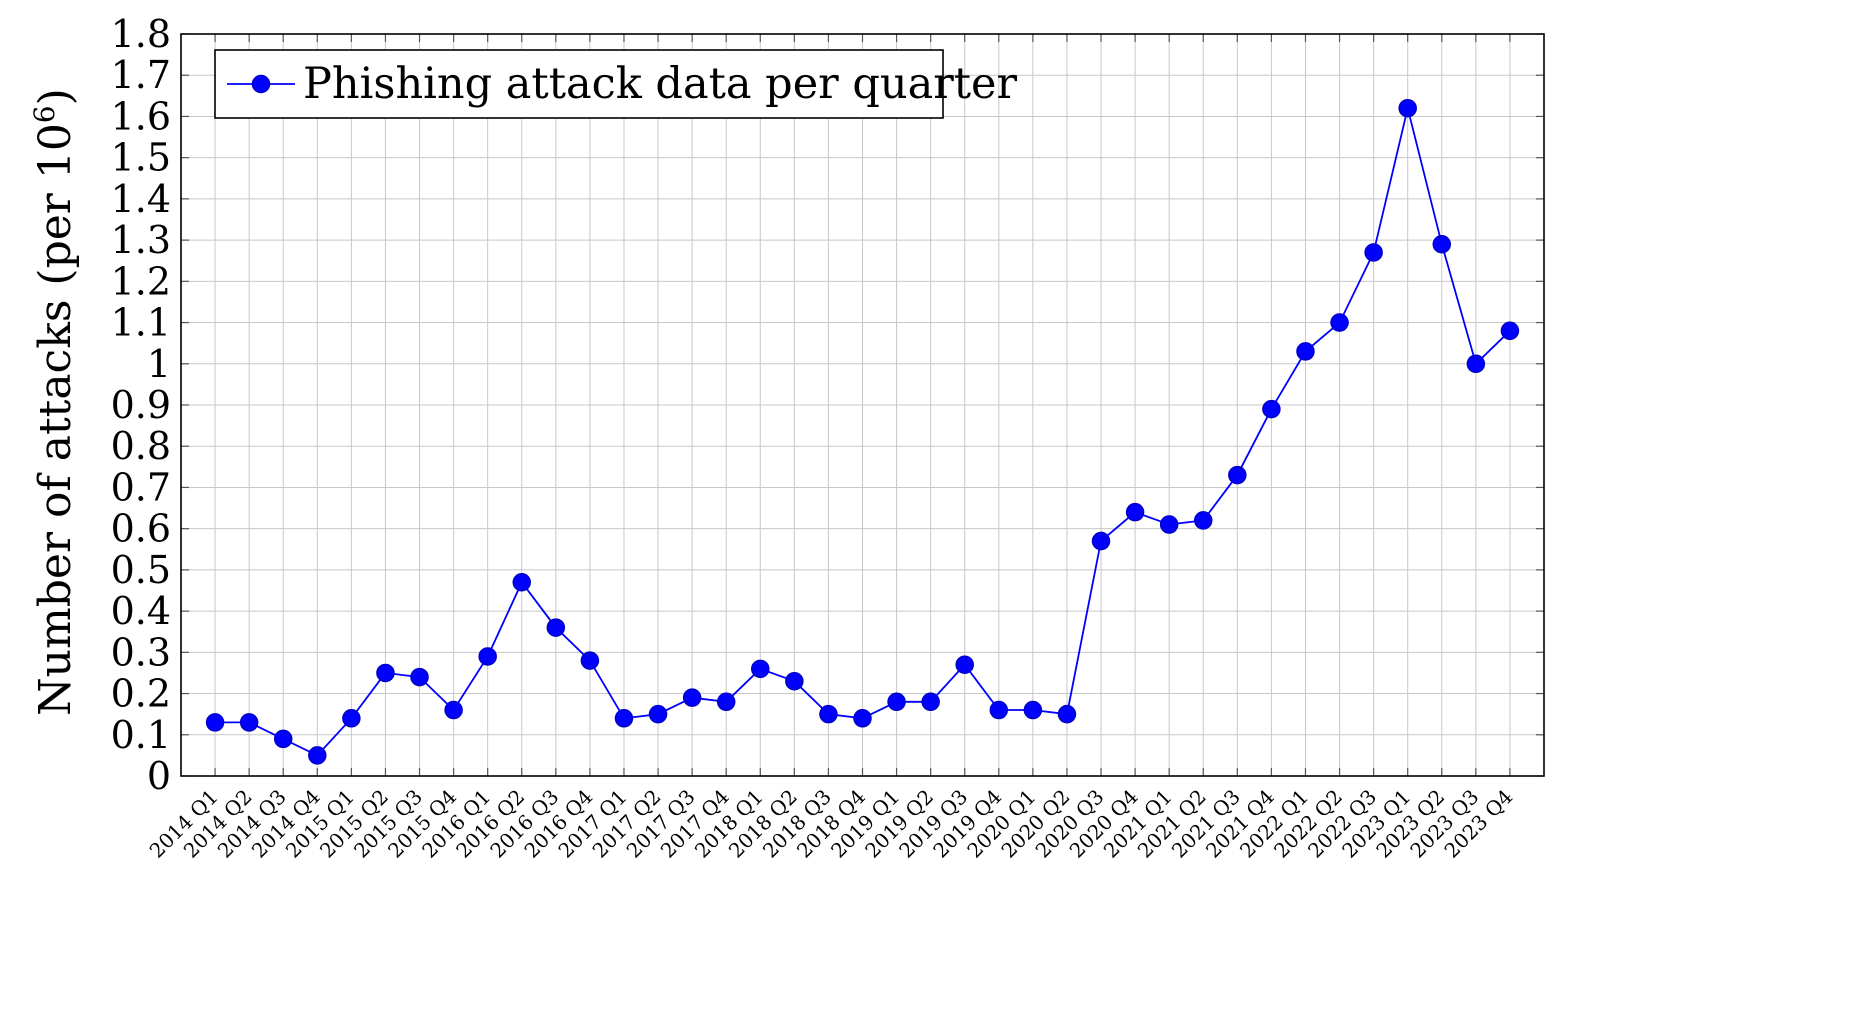 Image resolution: width=1856 pixels, height=1034 pixels. I want to click on y-axis-label-suffix: ), so click(55, 96).